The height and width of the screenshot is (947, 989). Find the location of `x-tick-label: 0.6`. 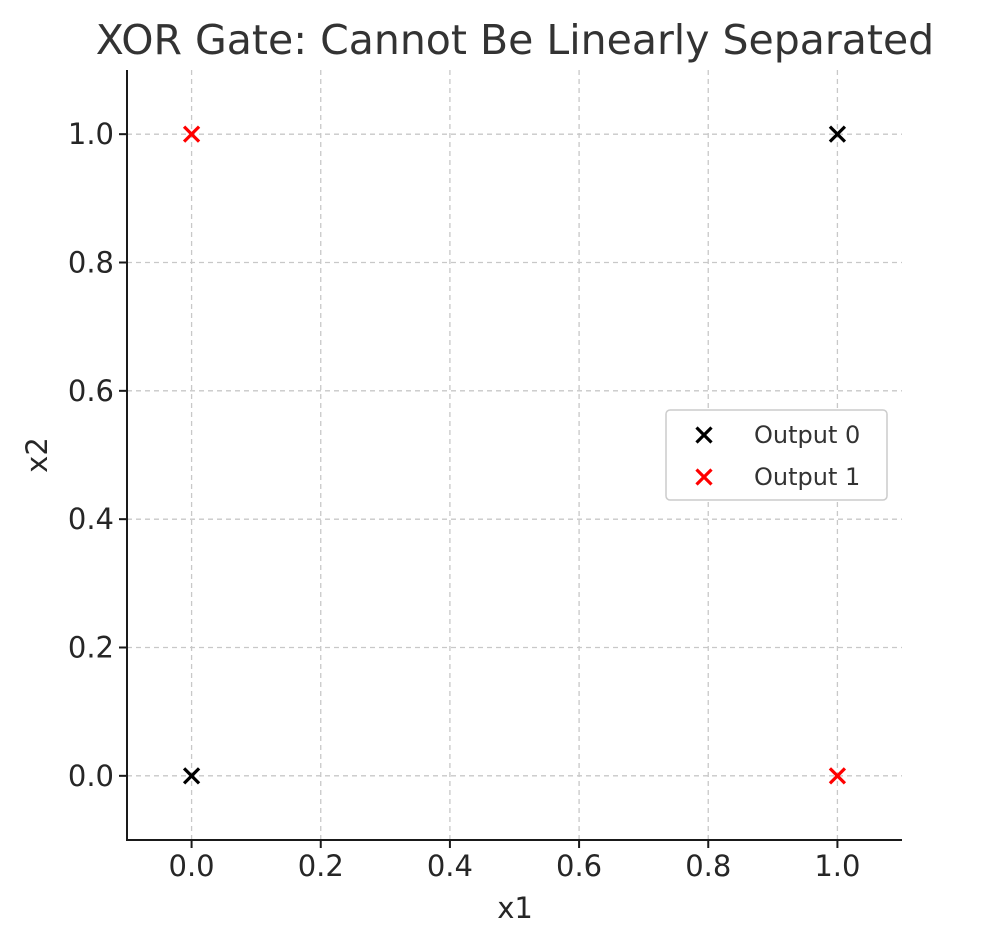

x-tick-label: 0.6 is located at coordinates (579, 866).